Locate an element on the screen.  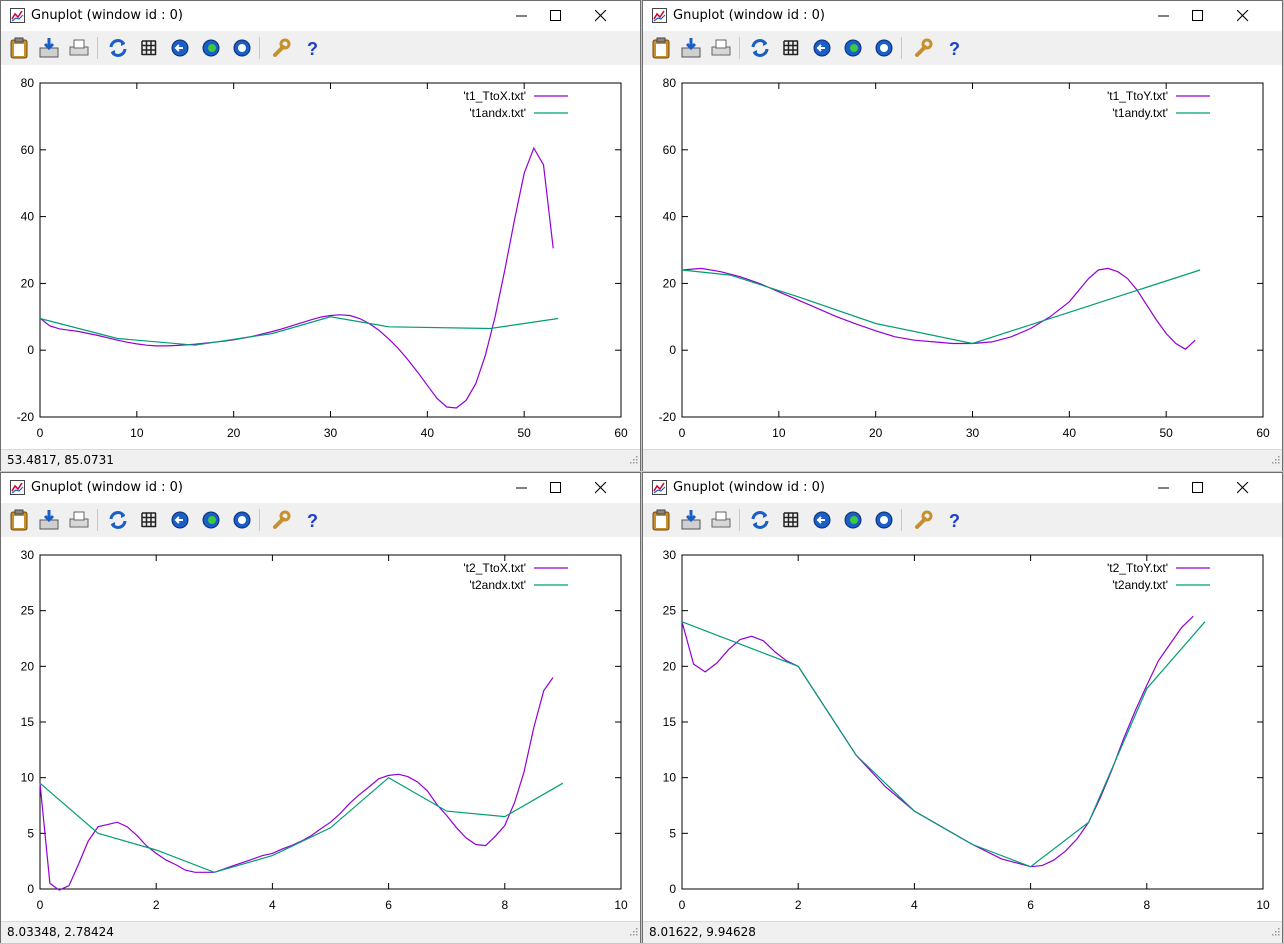
x-tick-label: 40 is located at coordinates (1070, 433).